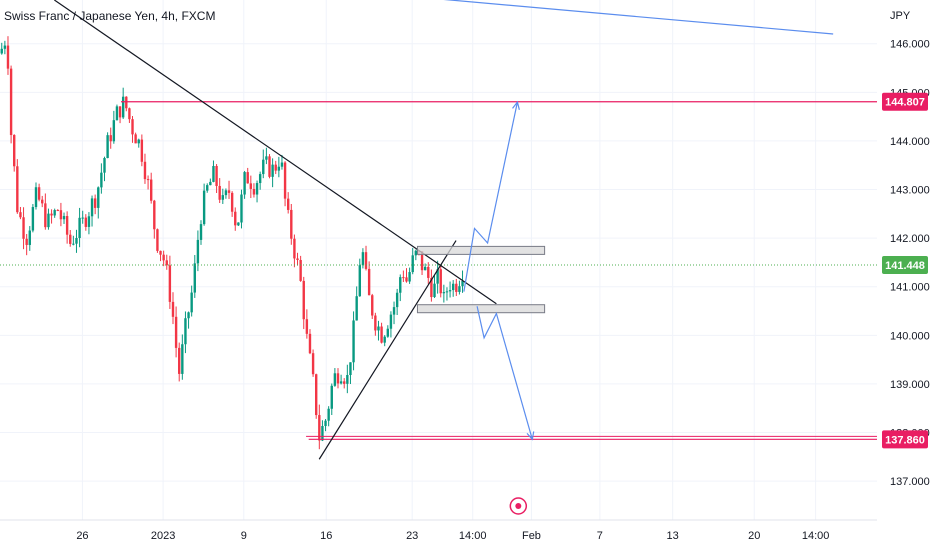 This screenshot has height=550, width=932. Describe the element at coordinates (754, 536) in the screenshot. I see `time-tick-label: 20` at that location.